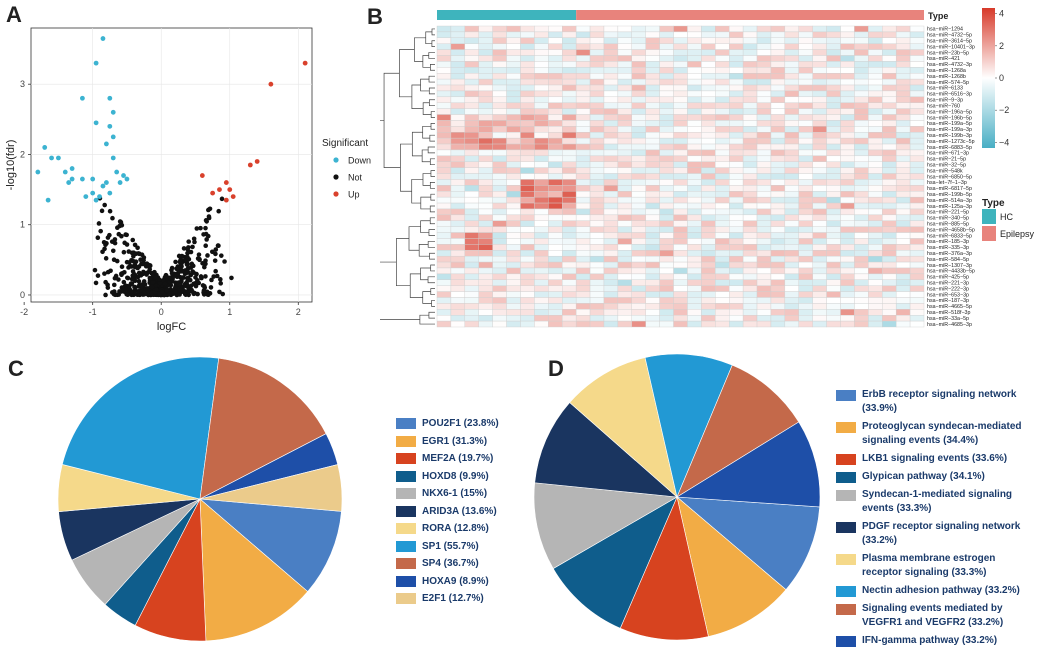  Describe the element at coordinates (947, 183) in the screenshot. I see `row-label: hsa−let−7f−1−3p` at that location.